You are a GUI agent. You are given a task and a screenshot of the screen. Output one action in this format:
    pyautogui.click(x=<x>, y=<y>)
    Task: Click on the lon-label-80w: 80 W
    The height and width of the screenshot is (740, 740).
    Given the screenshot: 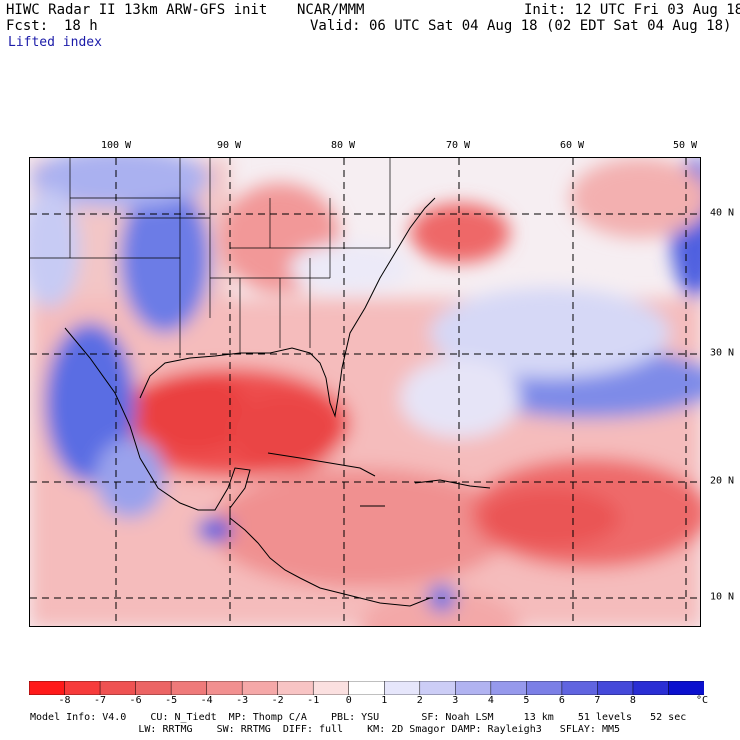 What is the action you would take?
    pyautogui.click(x=343, y=145)
    